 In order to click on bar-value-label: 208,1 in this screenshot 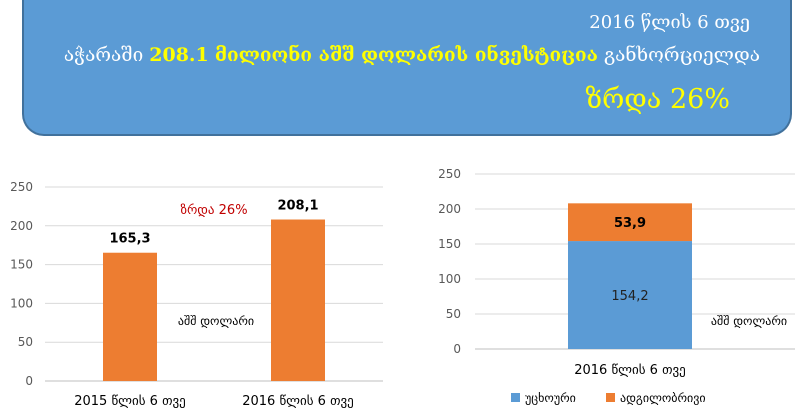, I will do `click(297, 206)`.